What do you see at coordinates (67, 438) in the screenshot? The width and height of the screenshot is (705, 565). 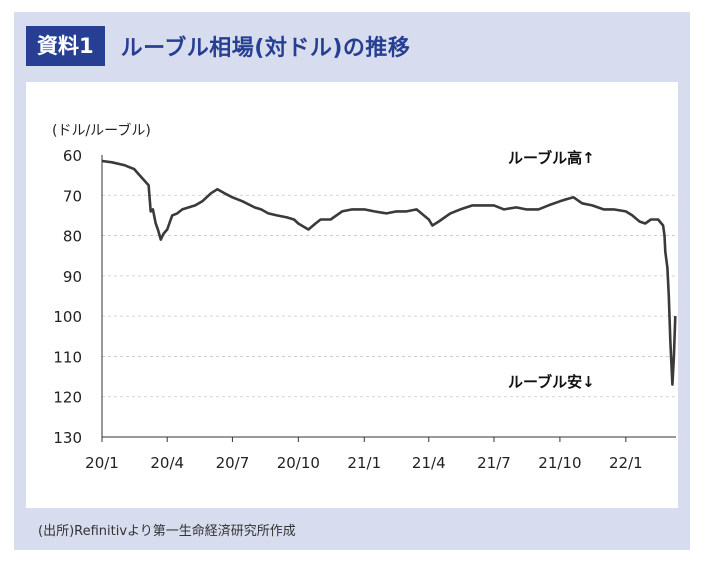 I see `y-tick-label: 130` at bounding box center [67, 438].